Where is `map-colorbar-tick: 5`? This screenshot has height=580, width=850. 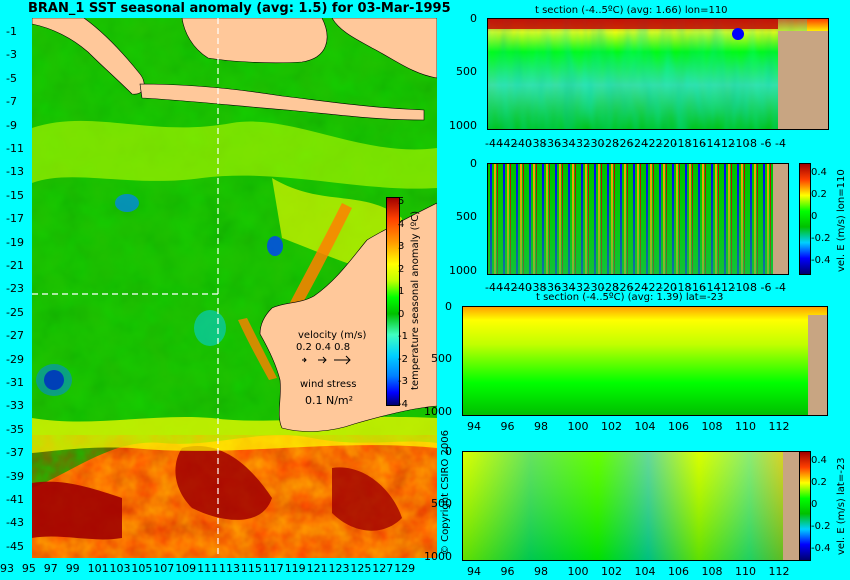 map-colorbar-tick: 5 is located at coordinates (401, 201).